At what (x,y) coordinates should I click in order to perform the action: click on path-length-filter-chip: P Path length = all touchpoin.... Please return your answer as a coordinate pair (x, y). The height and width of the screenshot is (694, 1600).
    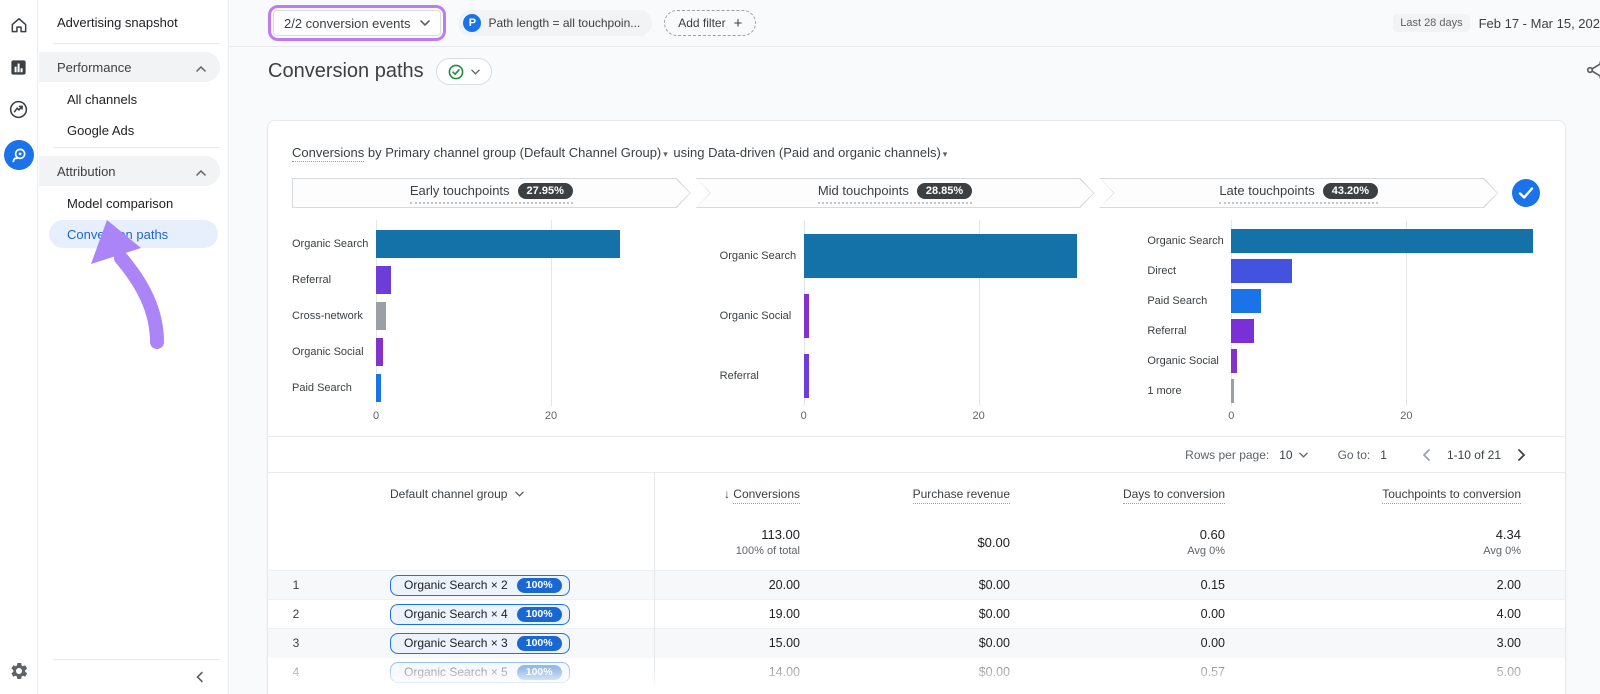
    Looking at the image, I should click on (555, 23).